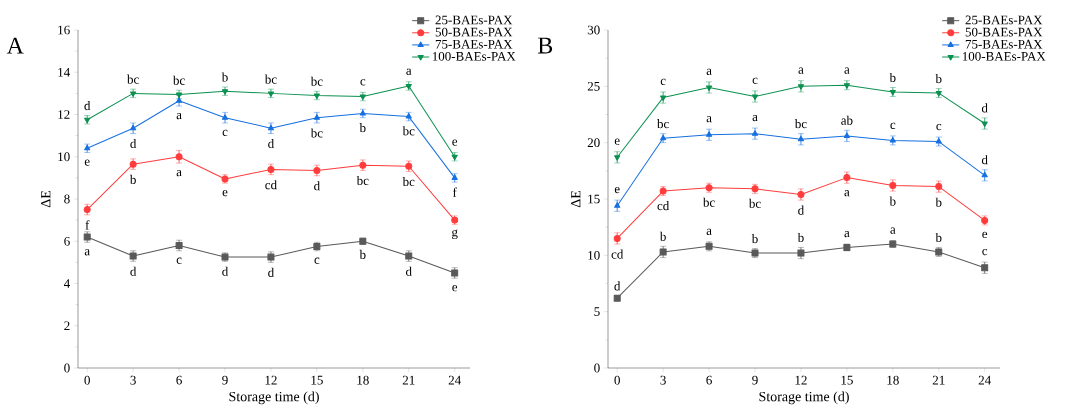 The width and height of the screenshot is (1068, 416). What do you see at coordinates (67, 241) in the screenshot?
I see `y-tick-label: 6` at bounding box center [67, 241].